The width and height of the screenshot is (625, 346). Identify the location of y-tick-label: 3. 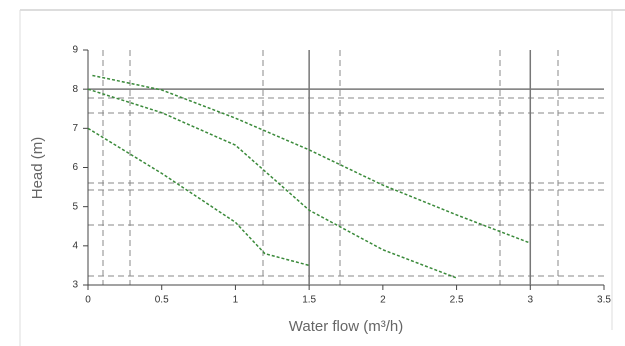
(75, 285).